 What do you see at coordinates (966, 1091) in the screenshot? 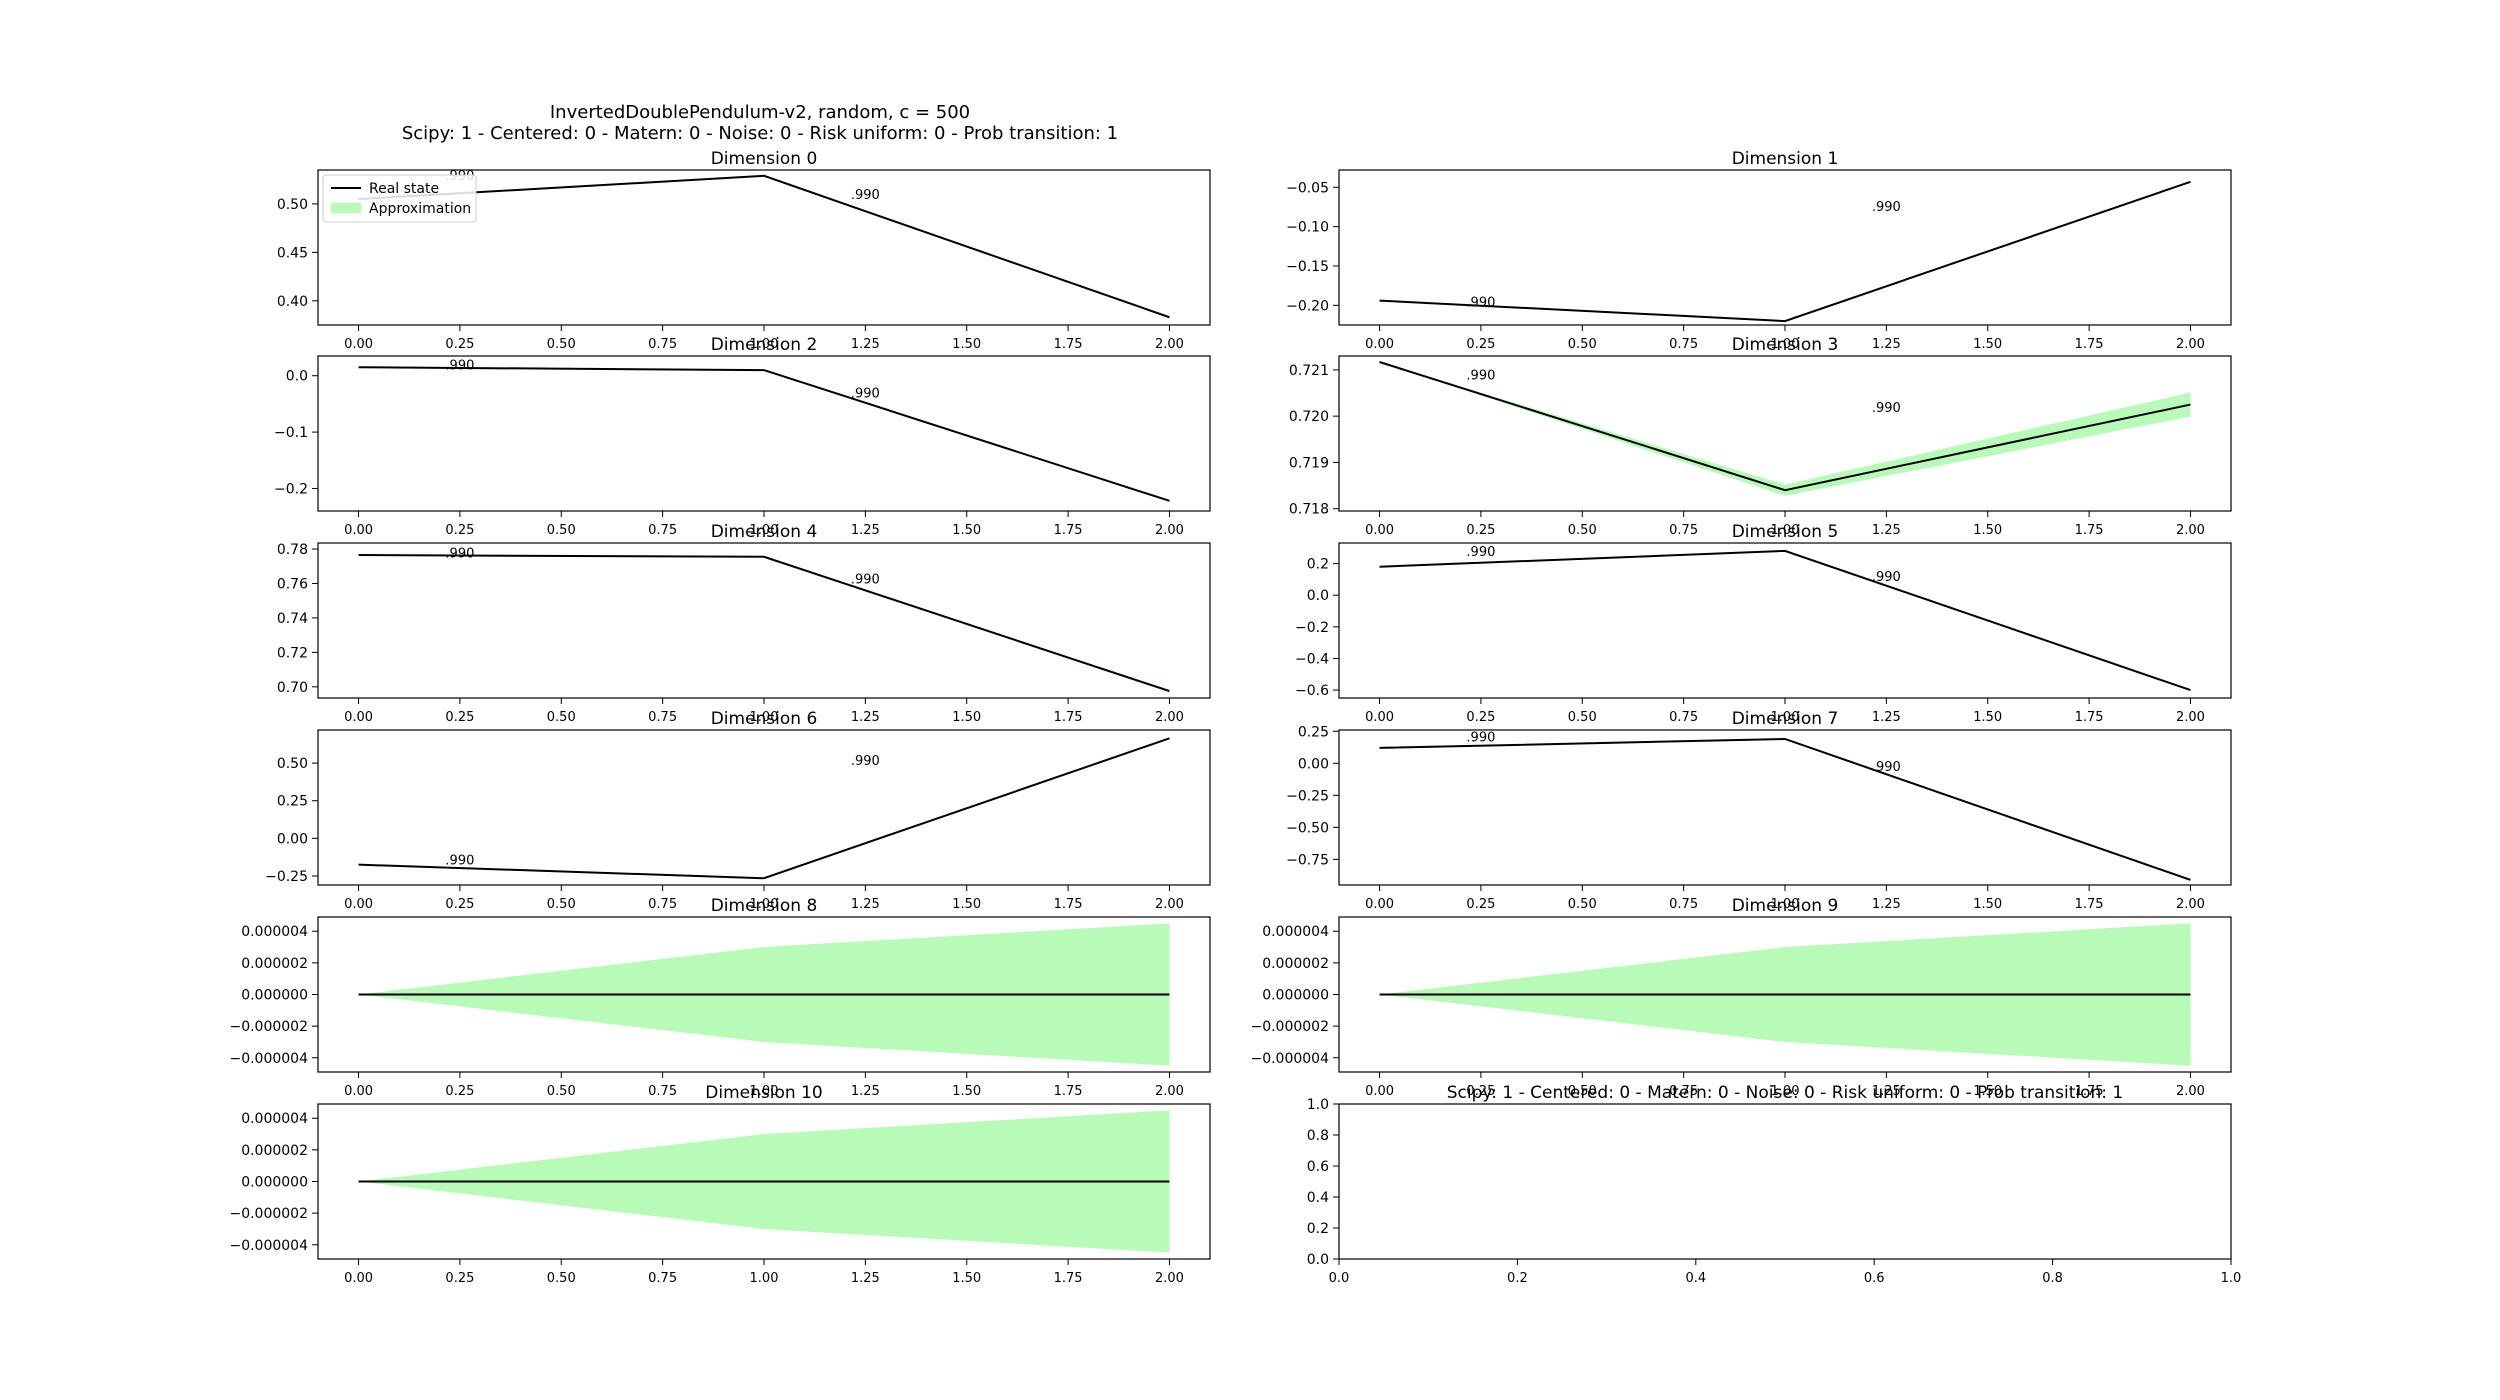
I see `x-tick-label: 1.50` at bounding box center [966, 1091].